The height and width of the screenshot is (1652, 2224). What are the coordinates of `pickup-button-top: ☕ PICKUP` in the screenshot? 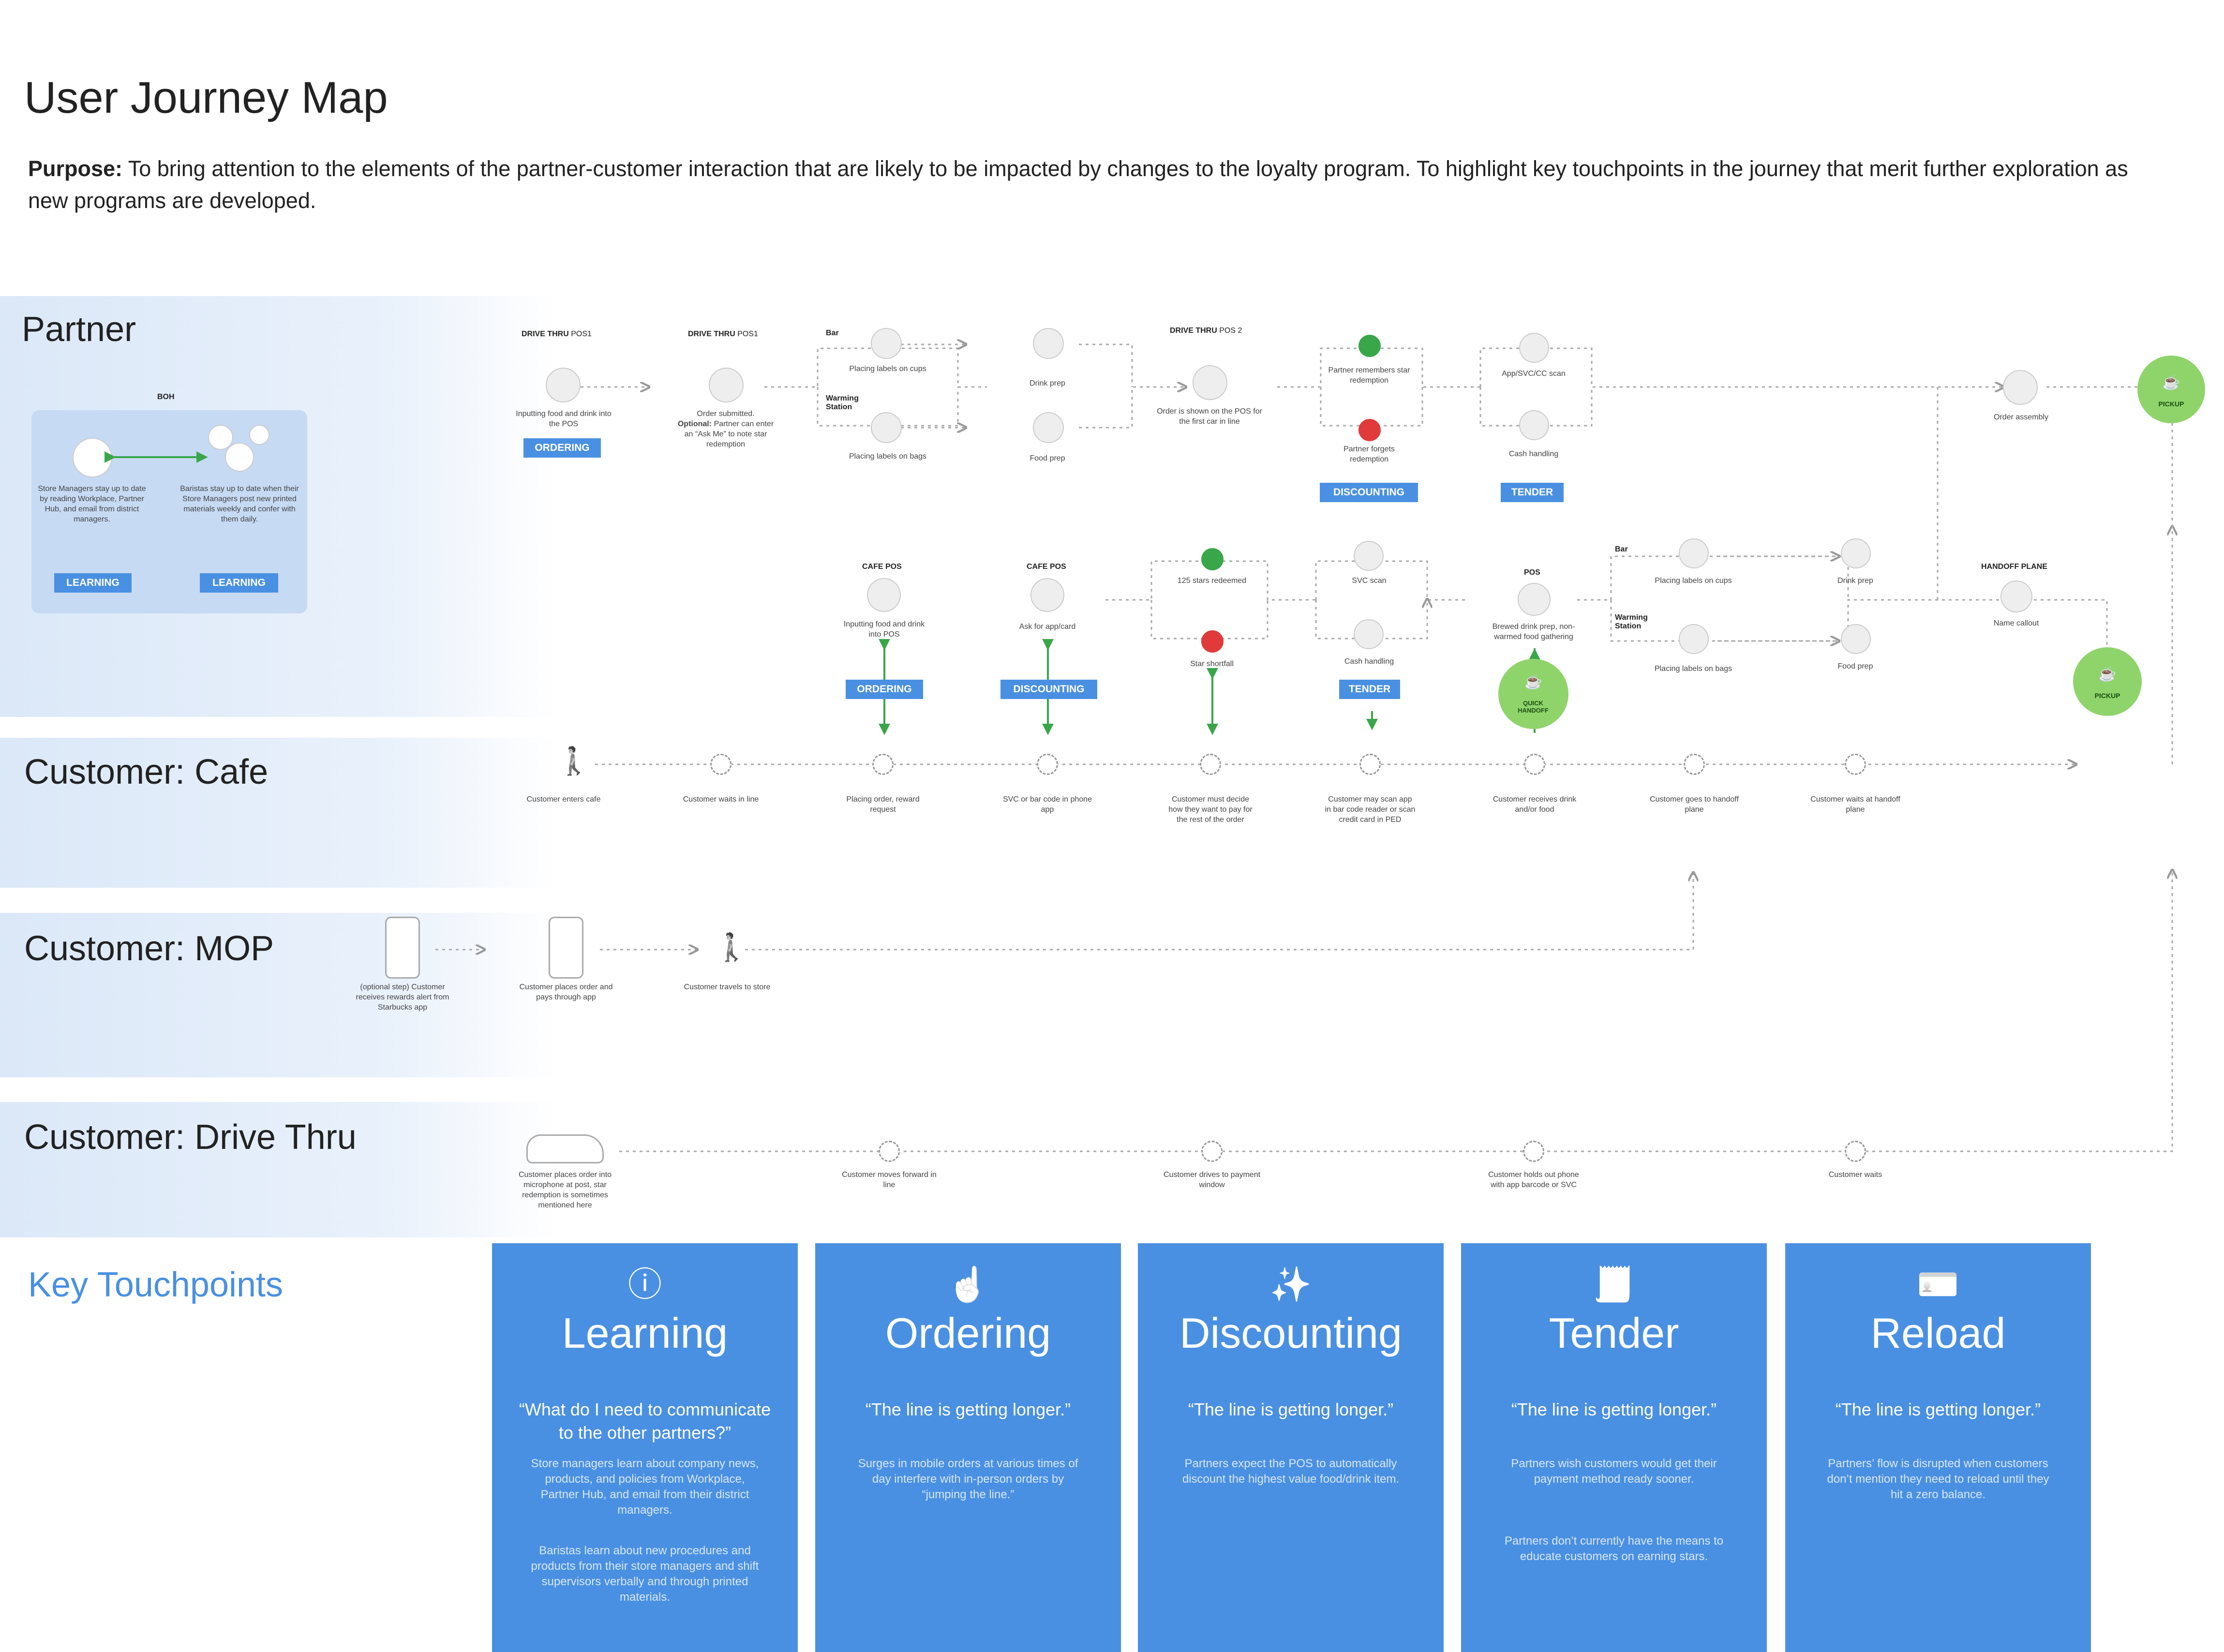 It's located at (2171, 389).